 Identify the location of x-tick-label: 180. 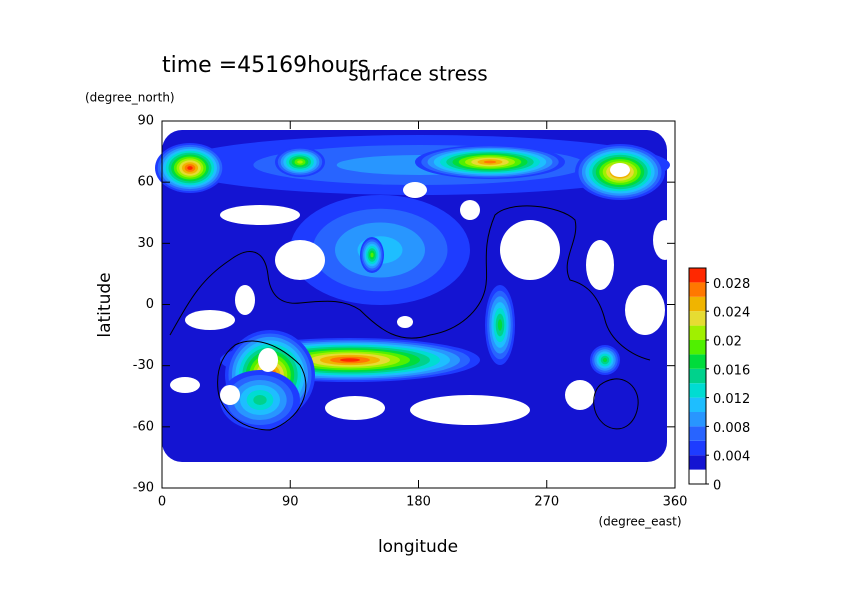
(418, 502).